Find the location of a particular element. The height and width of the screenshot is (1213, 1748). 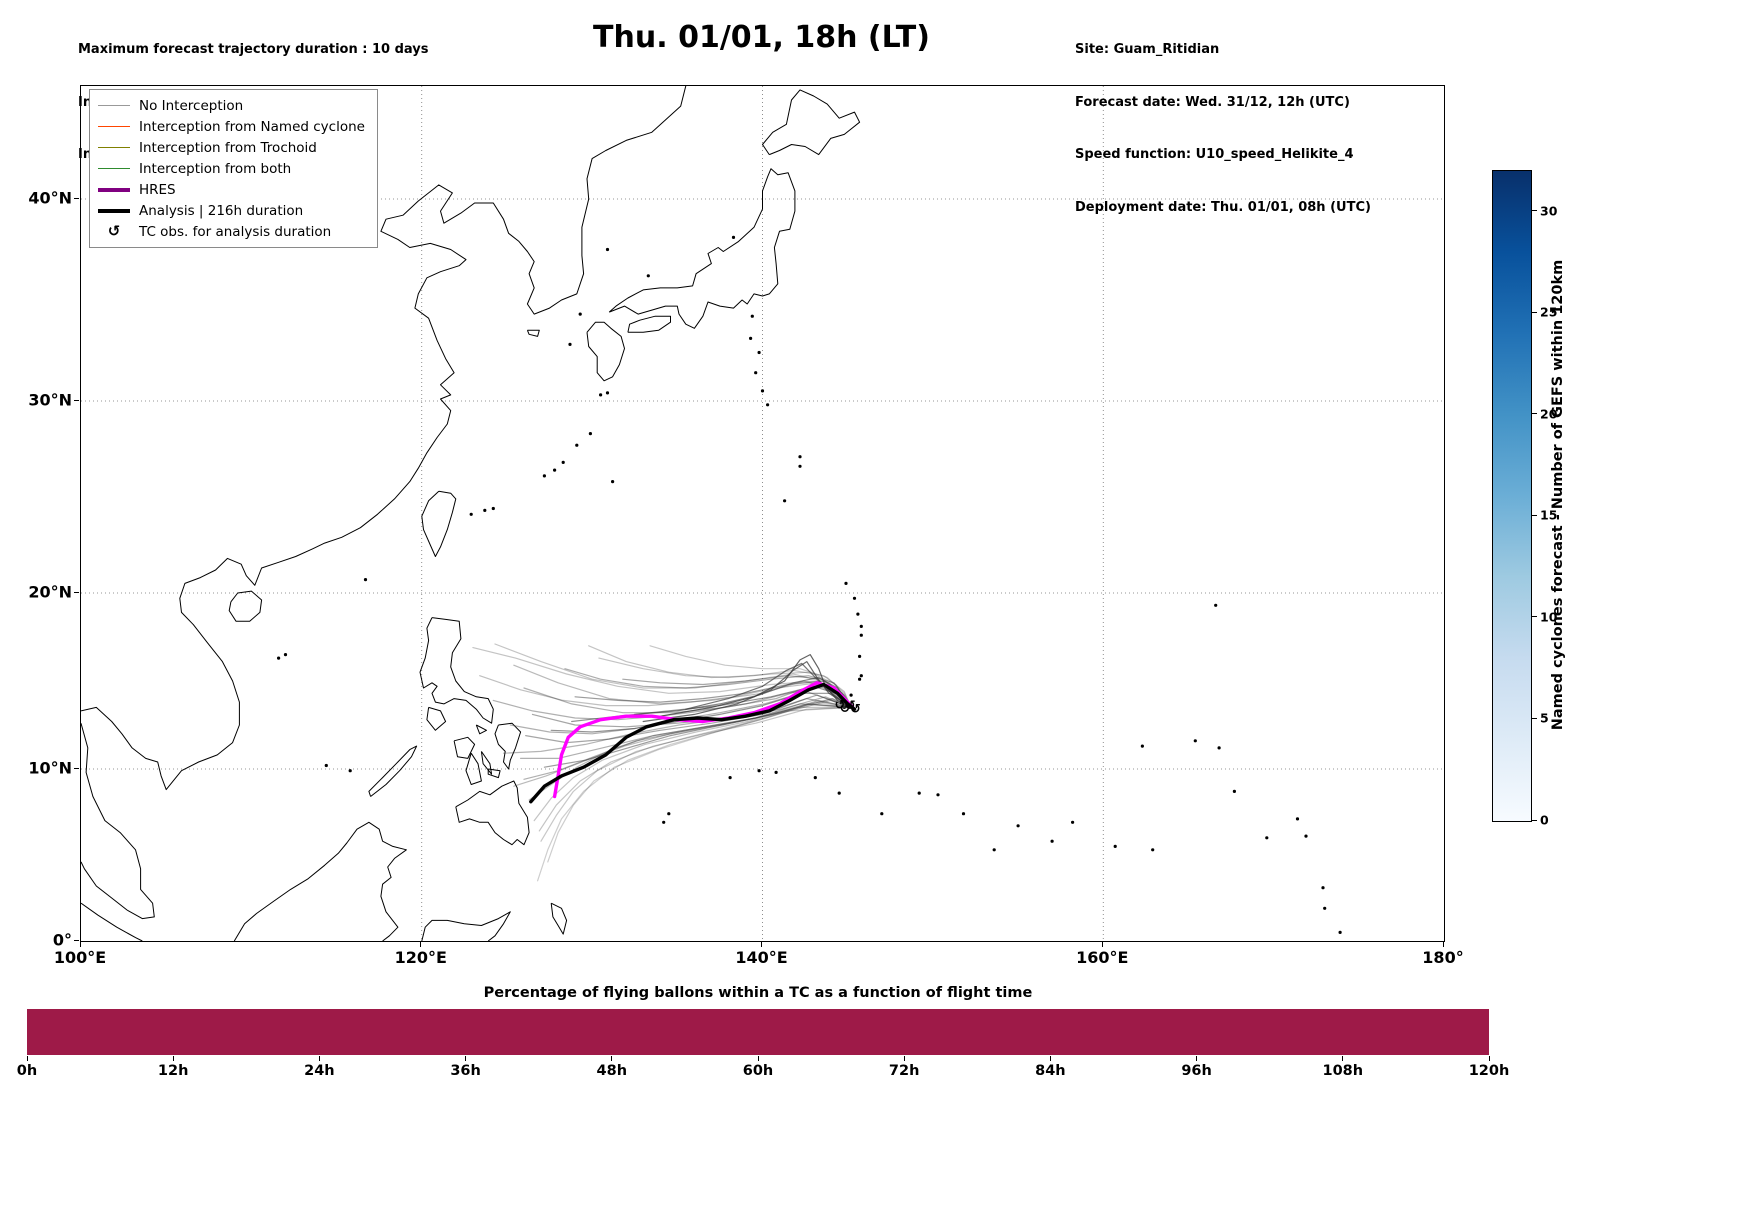

x-tick-label: 120°E is located at coordinates (420, 957).